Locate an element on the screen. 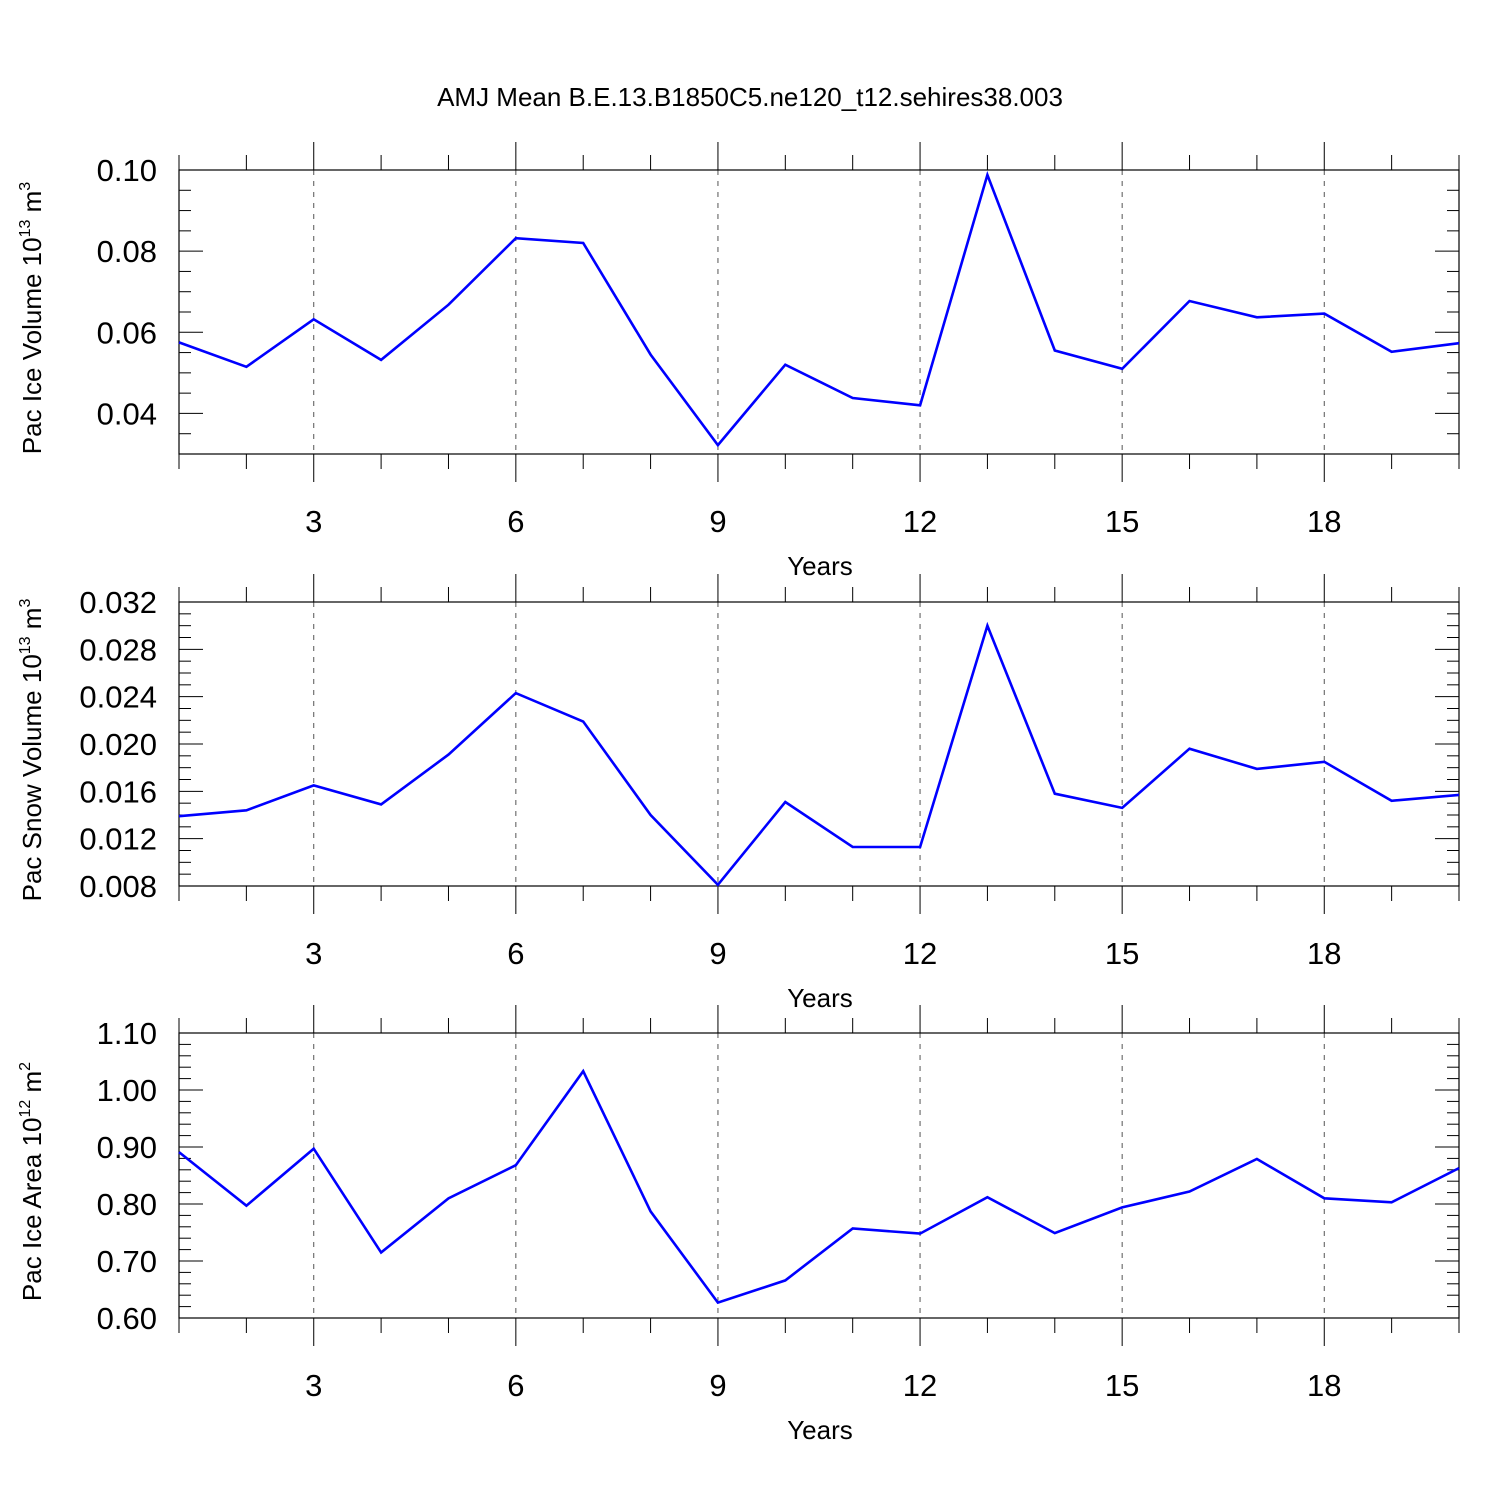 The image size is (1500, 1505). y-axis-title-part: Pac Ice Volume 10 is located at coordinates (32, 345).